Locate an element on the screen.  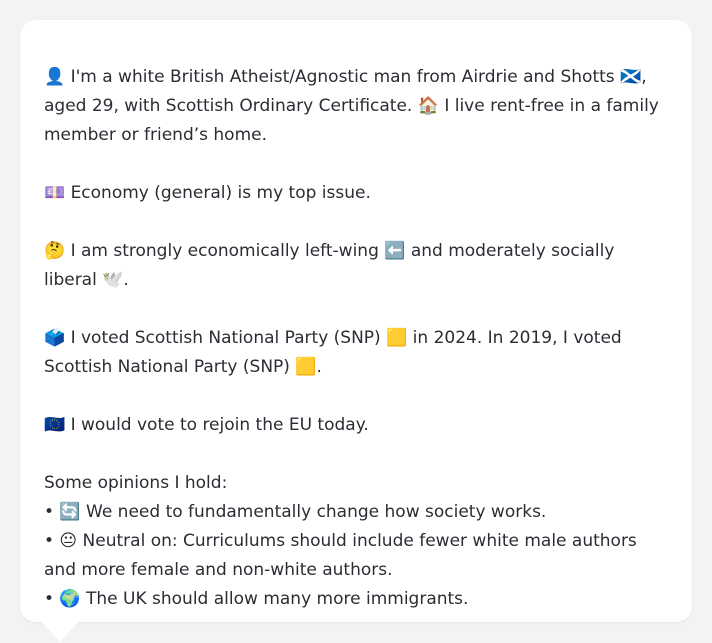
eu-stance-text: 🇪🇺 I would vote to rejoin the EU today. is located at coordinates (206, 425).